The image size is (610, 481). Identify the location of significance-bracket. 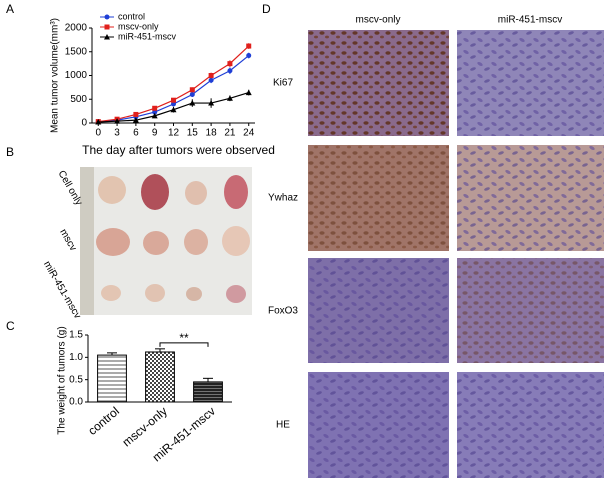
(184, 344).